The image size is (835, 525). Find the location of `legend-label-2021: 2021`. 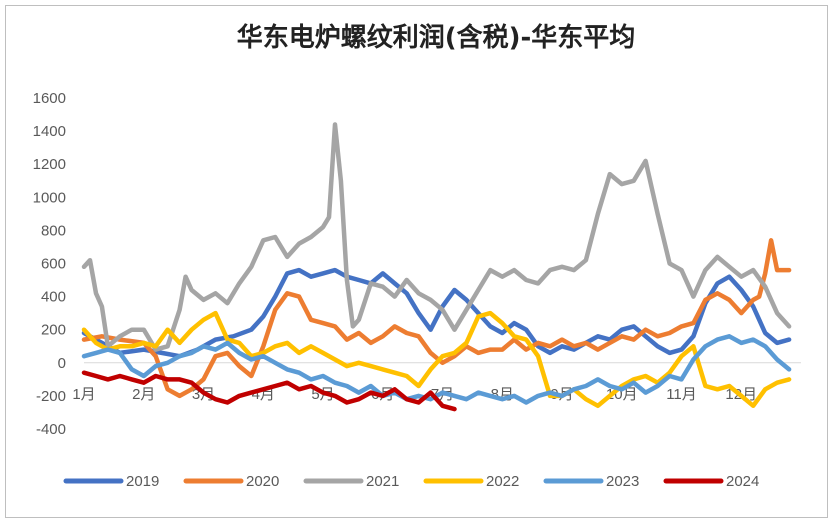

legend-label-2021: 2021 is located at coordinates (382, 481).